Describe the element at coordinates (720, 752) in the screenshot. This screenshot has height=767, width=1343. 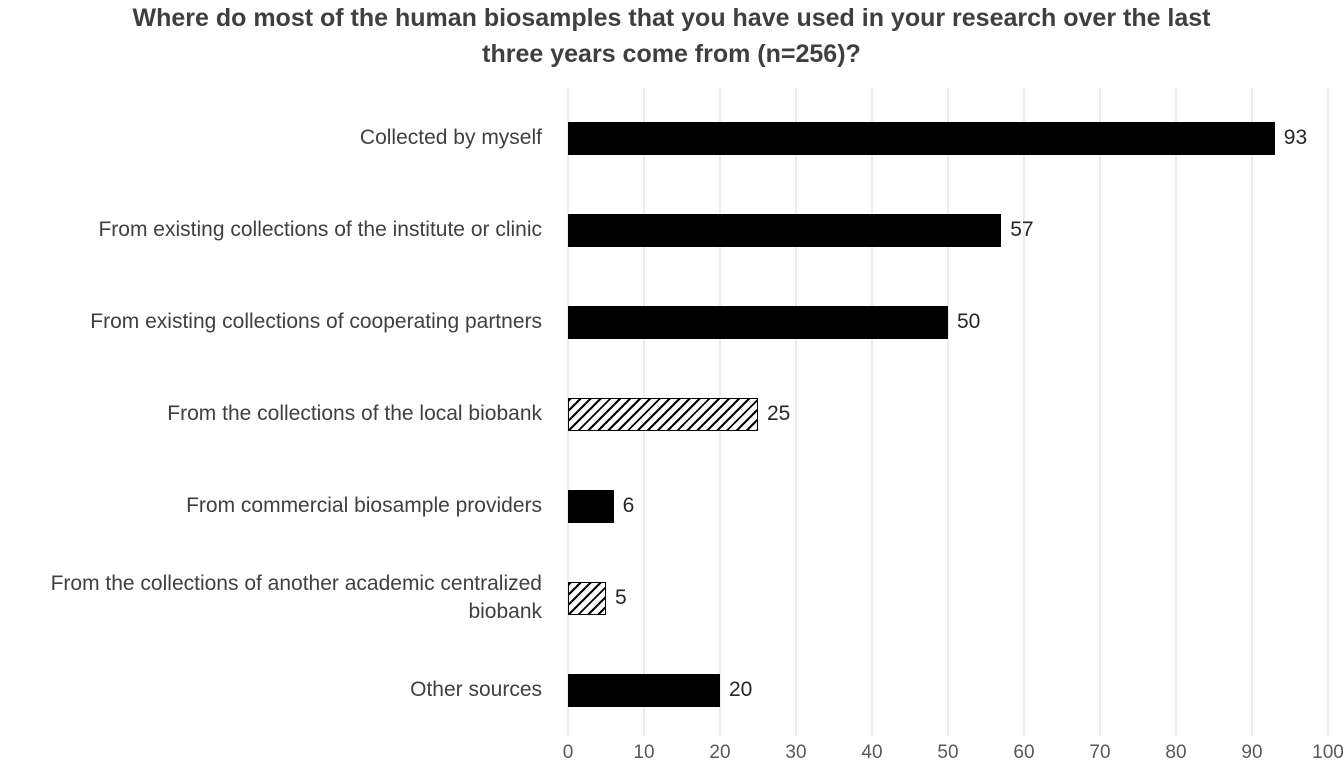
I see `x-tick-label: 20` at that location.